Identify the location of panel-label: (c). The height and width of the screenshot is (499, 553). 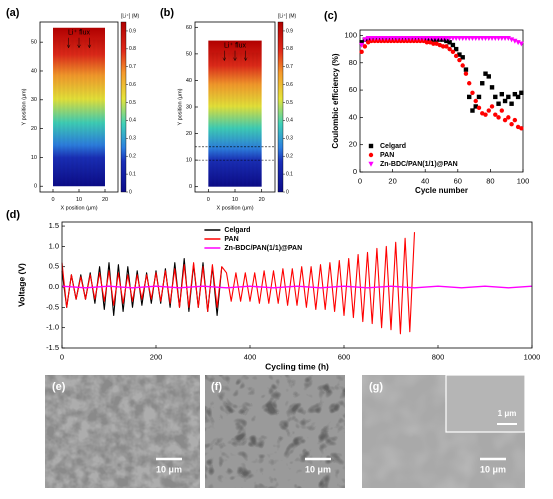
(331, 16).